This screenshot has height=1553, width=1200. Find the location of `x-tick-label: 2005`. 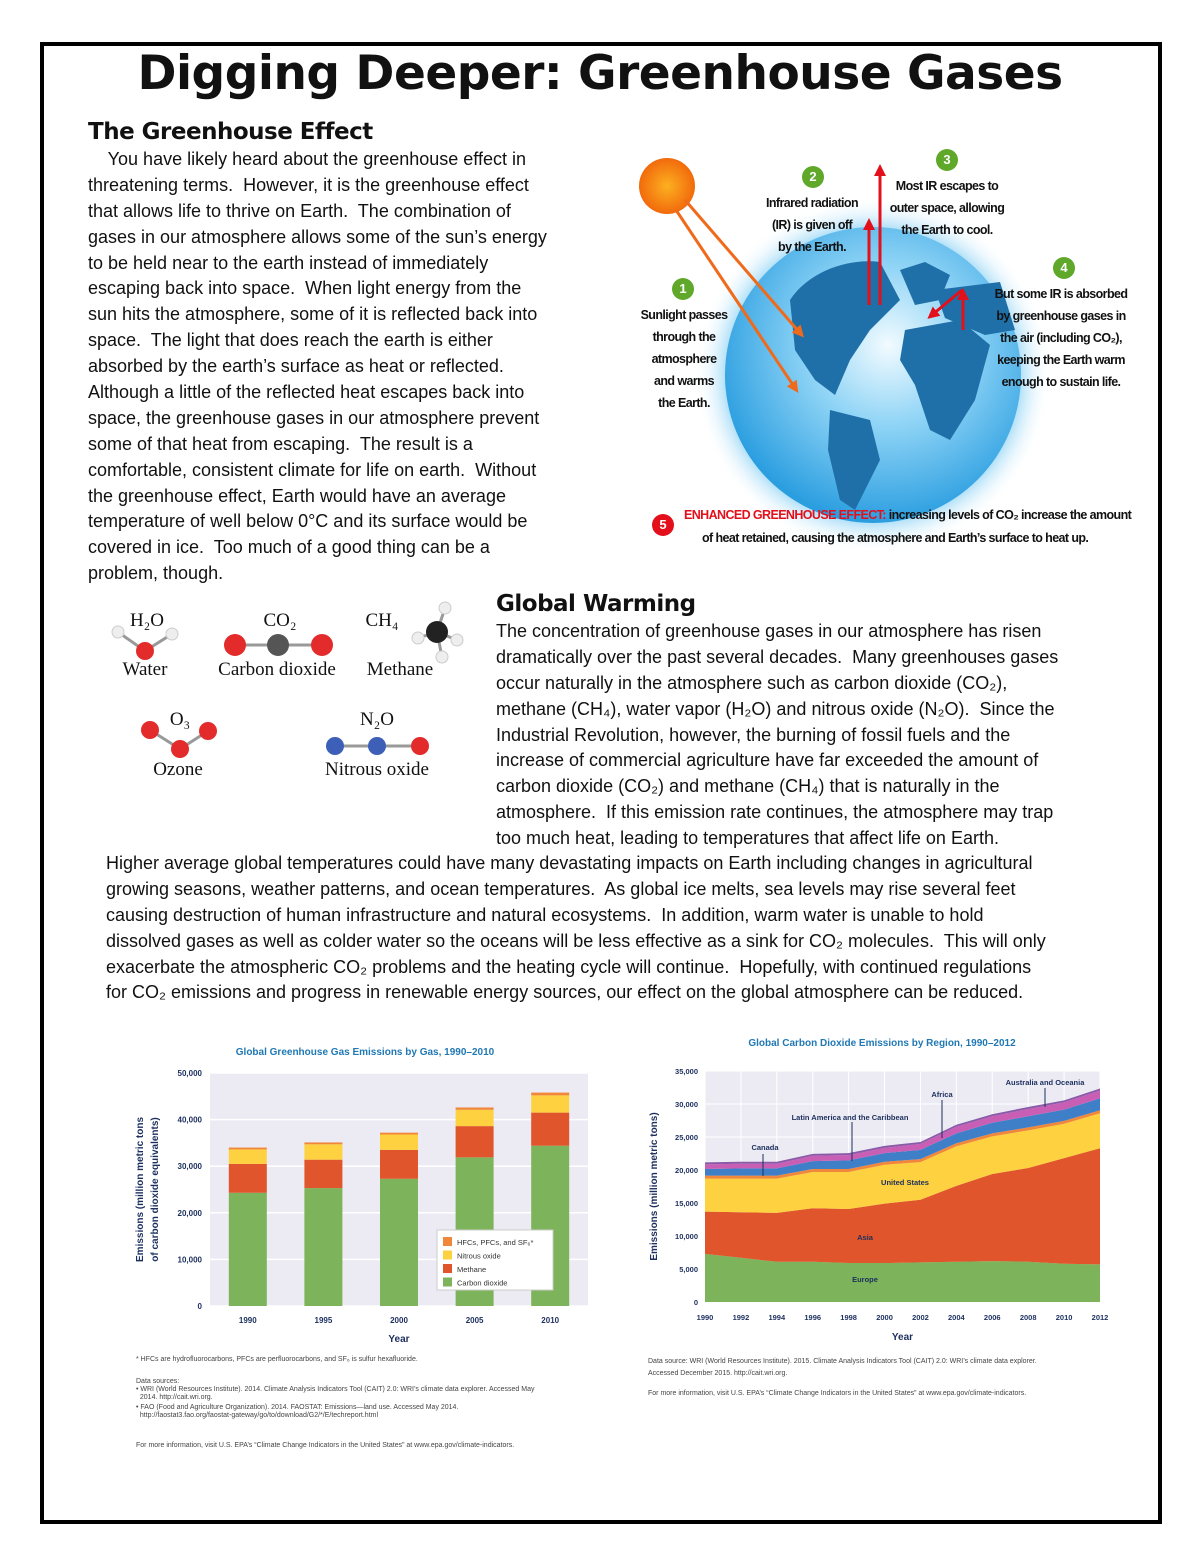

x-tick-label: 2005 is located at coordinates (475, 1320).